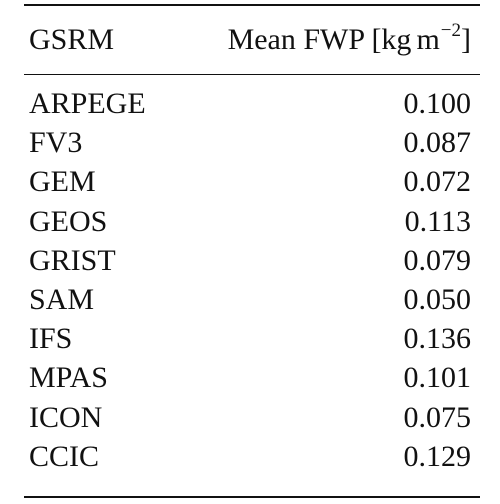 This screenshot has height=504, width=500. I want to click on header-gsrm: GSRM, so click(72, 39).